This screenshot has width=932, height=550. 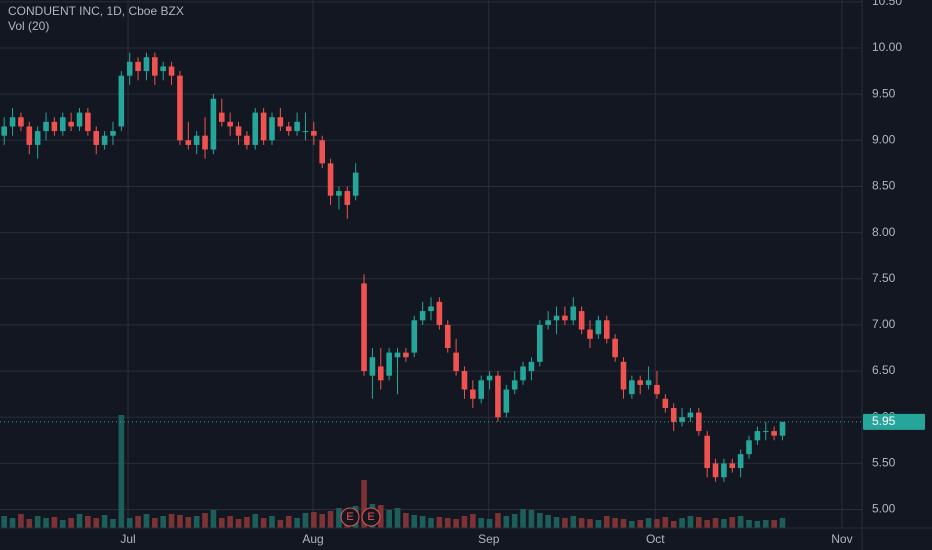 What do you see at coordinates (884, 93) in the screenshot?
I see `y-tick-label: 9.50` at bounding box center [884, 93].